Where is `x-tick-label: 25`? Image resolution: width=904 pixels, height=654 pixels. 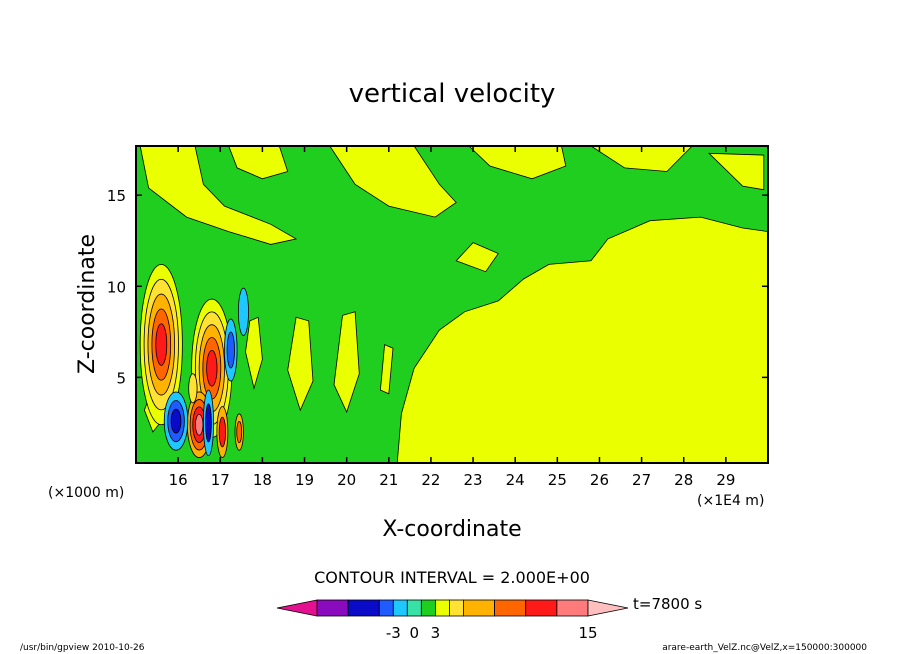
x-tick-label: 25 is located at coordinates (557, 480).